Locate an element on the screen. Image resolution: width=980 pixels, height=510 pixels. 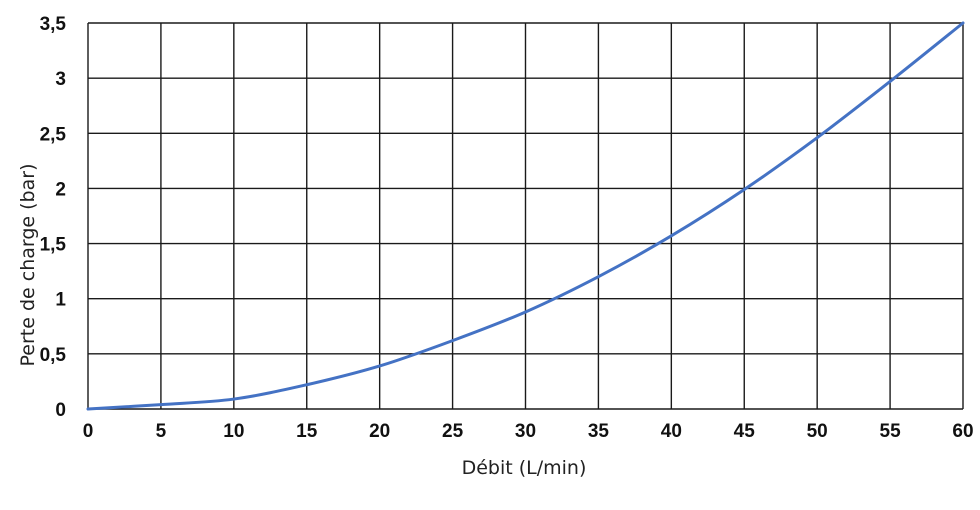
x-tick-label-12: 60 is located at coordinates (962, 431).